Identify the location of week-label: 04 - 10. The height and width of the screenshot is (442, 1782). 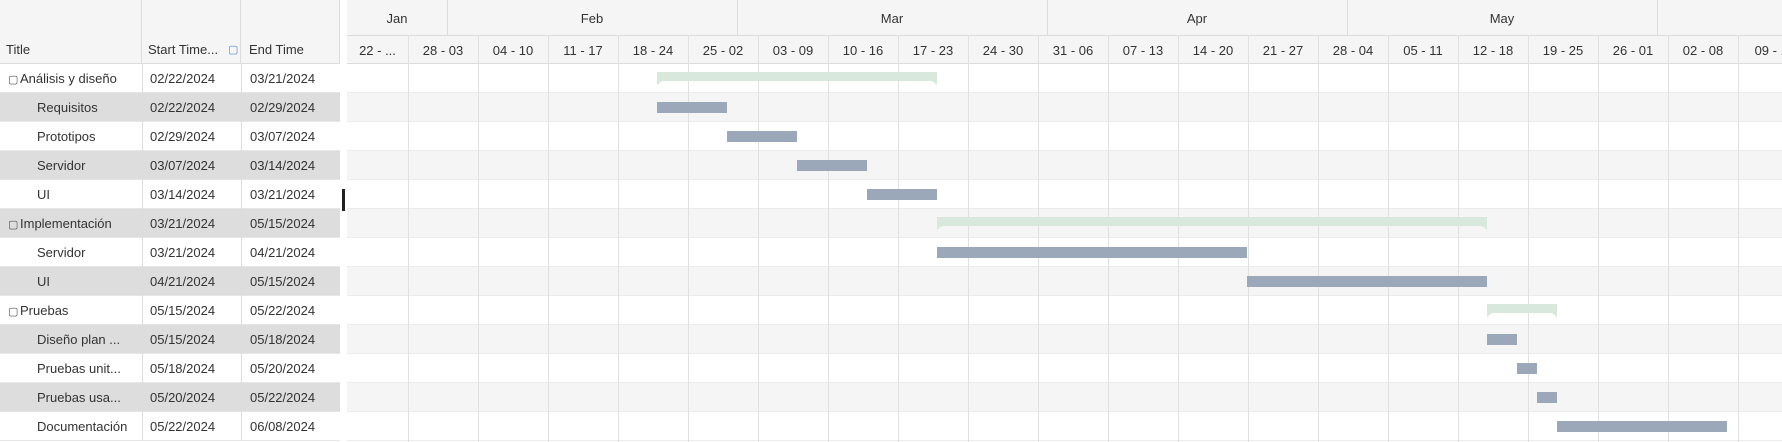
(513, 50).